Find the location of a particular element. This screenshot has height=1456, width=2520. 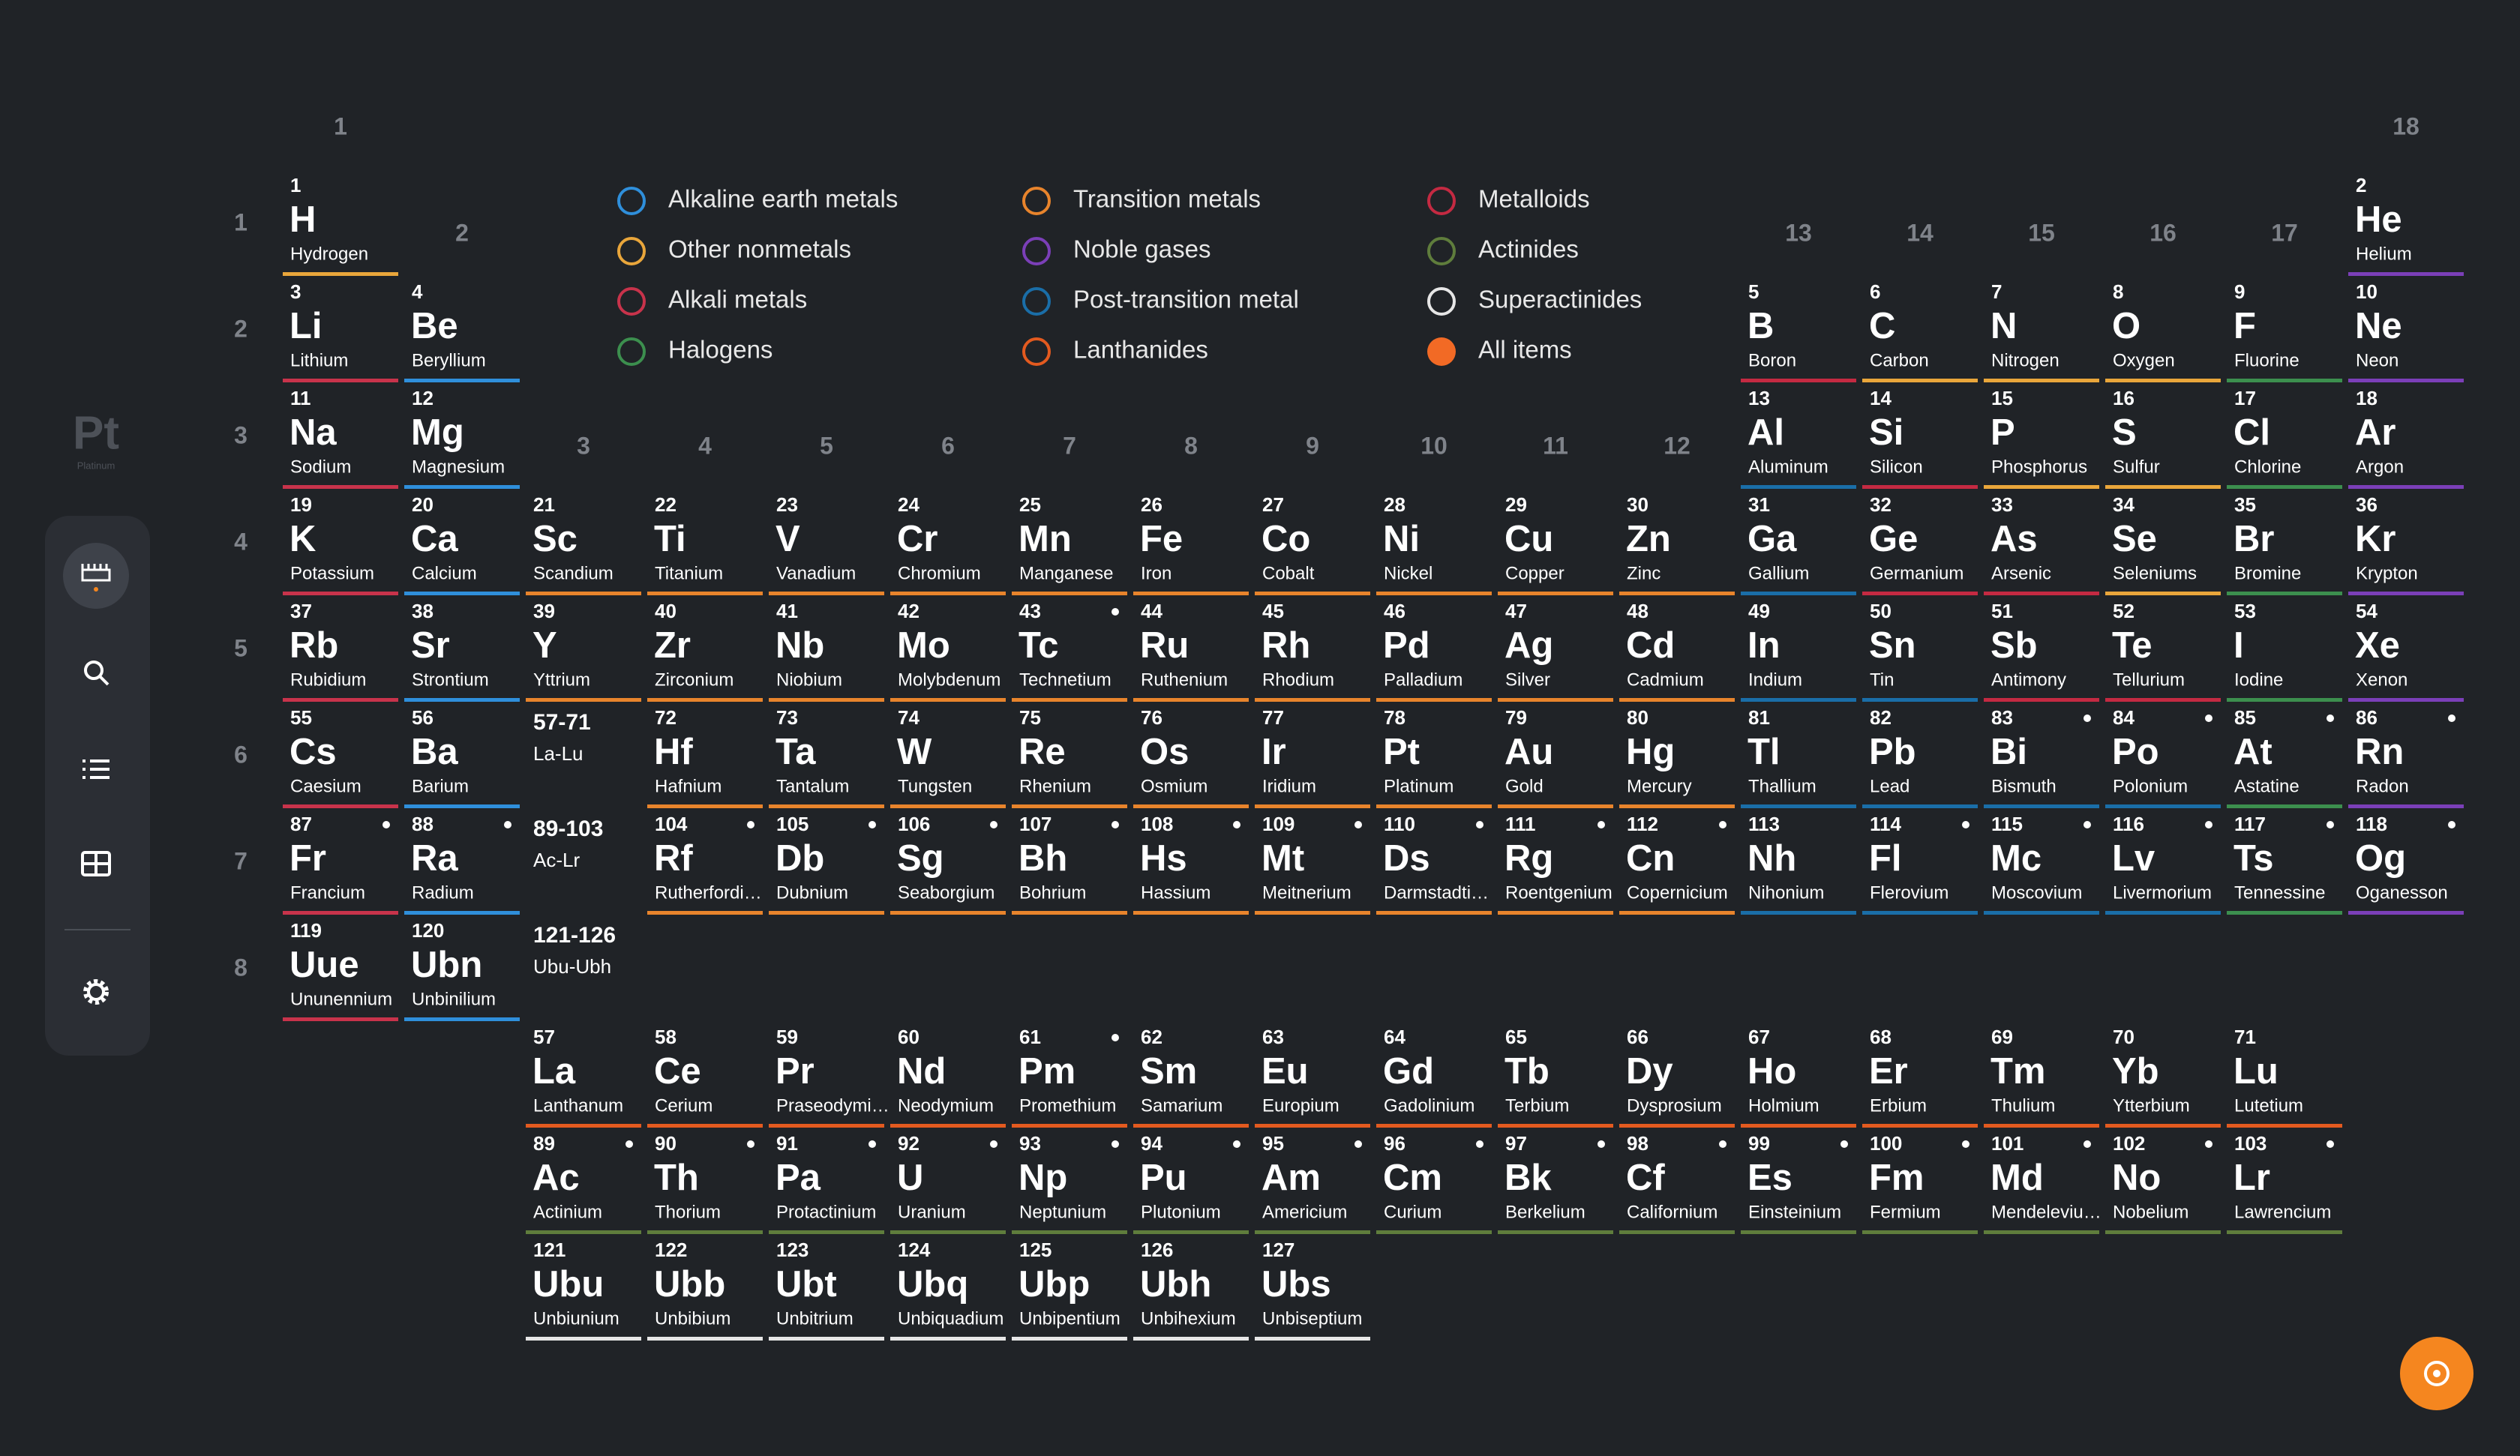

element-cell: 47 Ag Silver is located at coordinates (1555, 651).